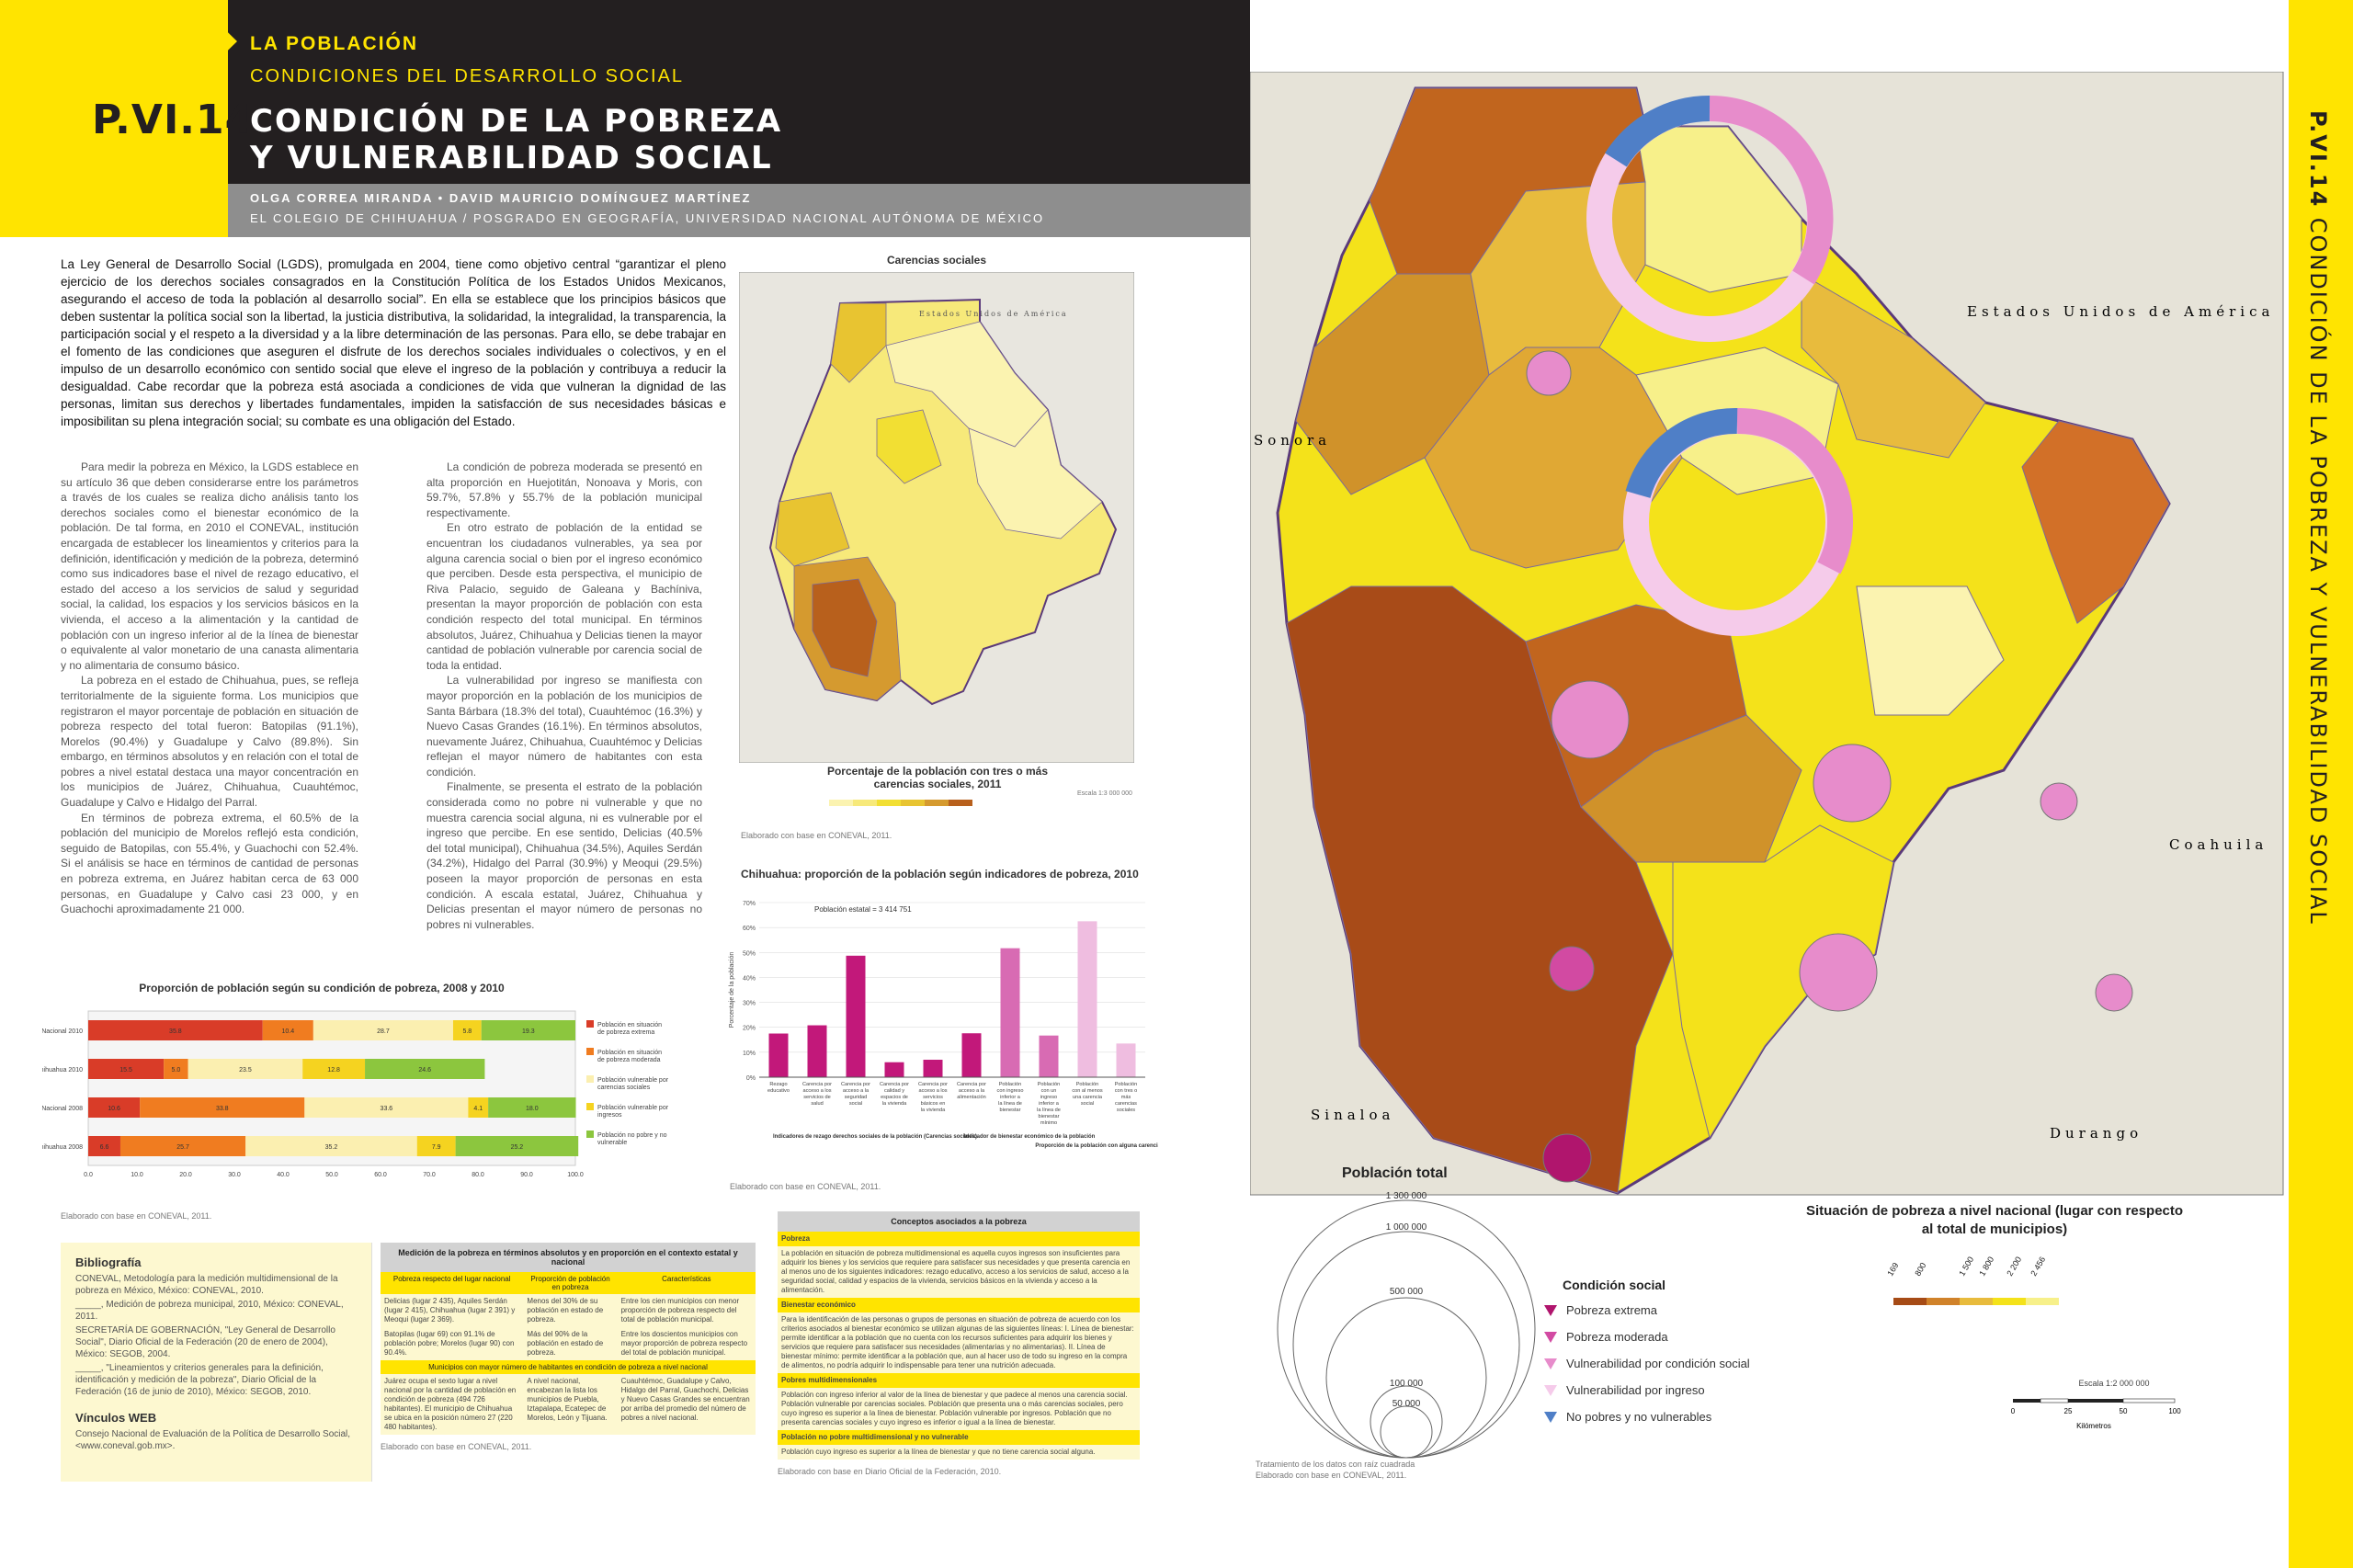 This screenshot has width=2353, height=1568. Describe the element at coordinates (2318, 159) in the screenshot. I see `side-code: P.VI.14` at that location.